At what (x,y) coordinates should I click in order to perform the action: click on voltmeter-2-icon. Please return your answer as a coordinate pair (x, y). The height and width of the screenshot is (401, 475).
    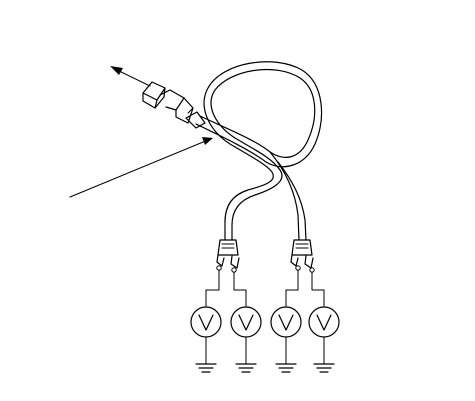
    Looking at the image, I should click on (246, 322).